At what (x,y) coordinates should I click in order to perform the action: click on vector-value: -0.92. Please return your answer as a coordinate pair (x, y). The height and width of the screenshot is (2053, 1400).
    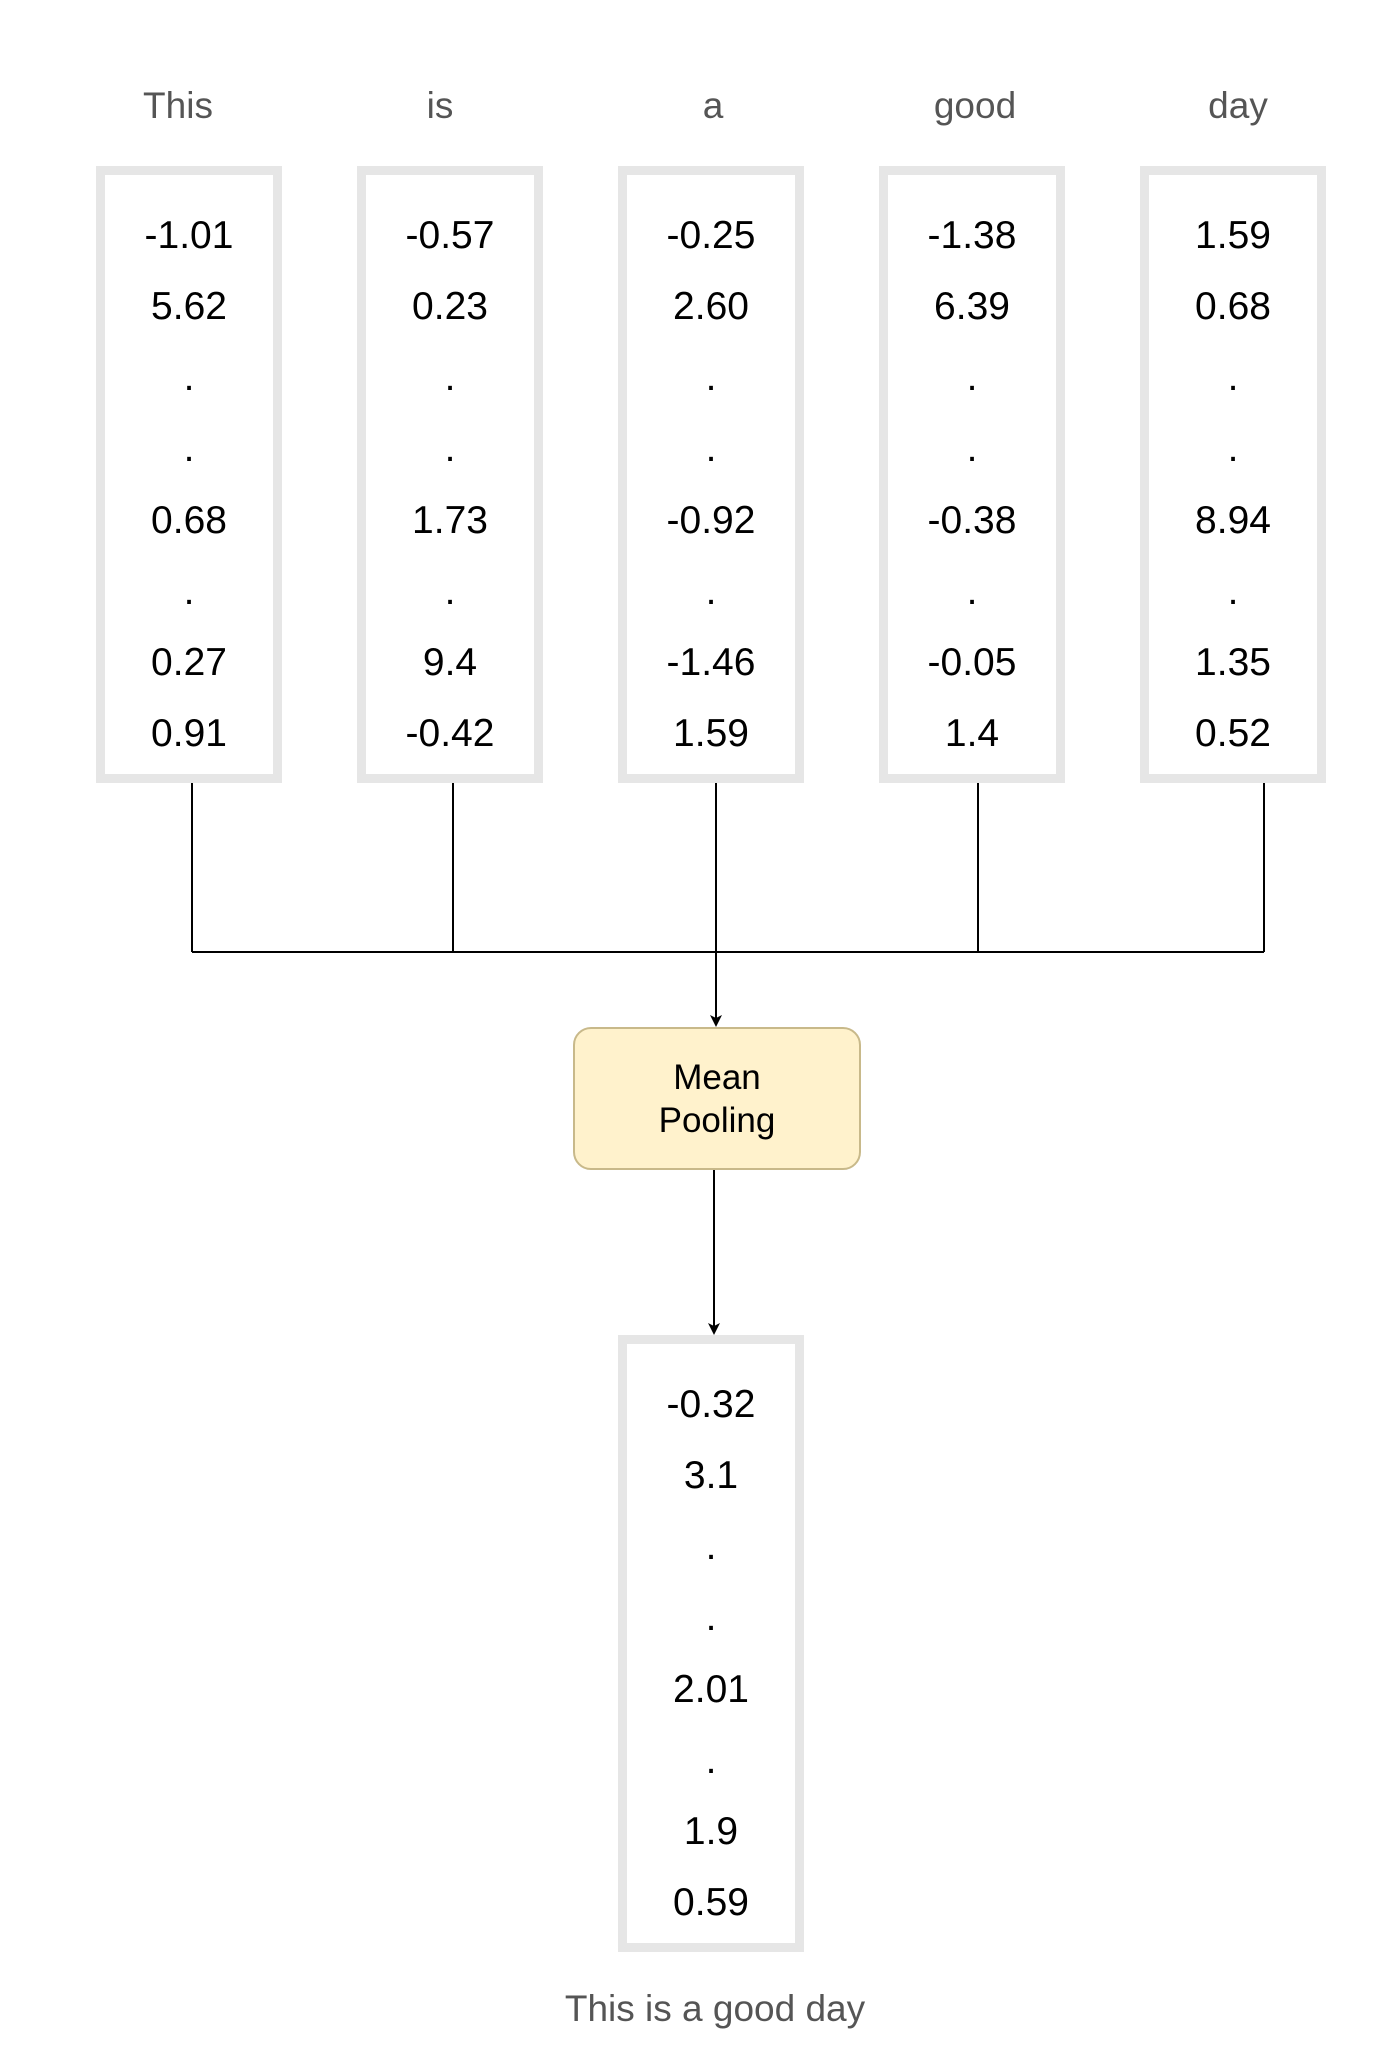
    Looking at the image, I should click on (711, 520).